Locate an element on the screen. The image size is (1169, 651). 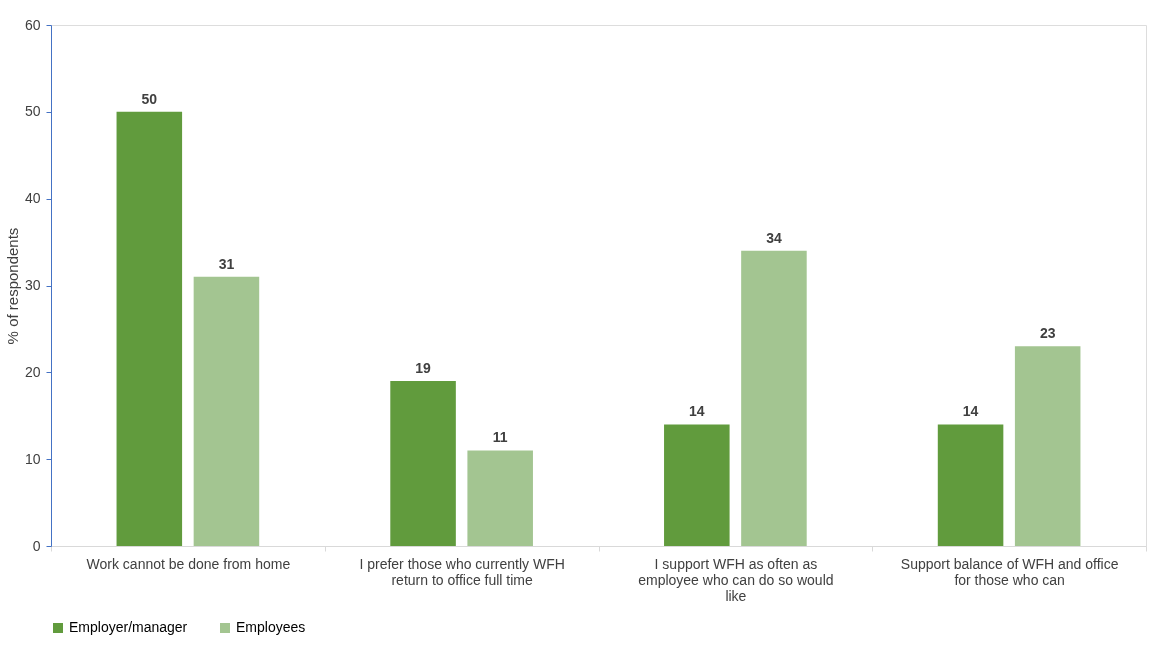
y-tick-label: 10 is located at coordinates (32, 458).